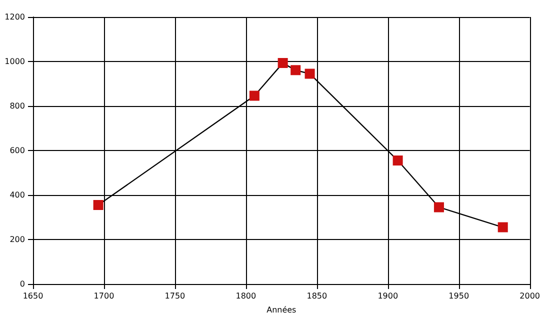 Image resolution: width=543 pixels, height=325 pixels. Describe the element at coordinates (530, 296) in the screenshot. I see `x-tick-label: 2000` at that location.